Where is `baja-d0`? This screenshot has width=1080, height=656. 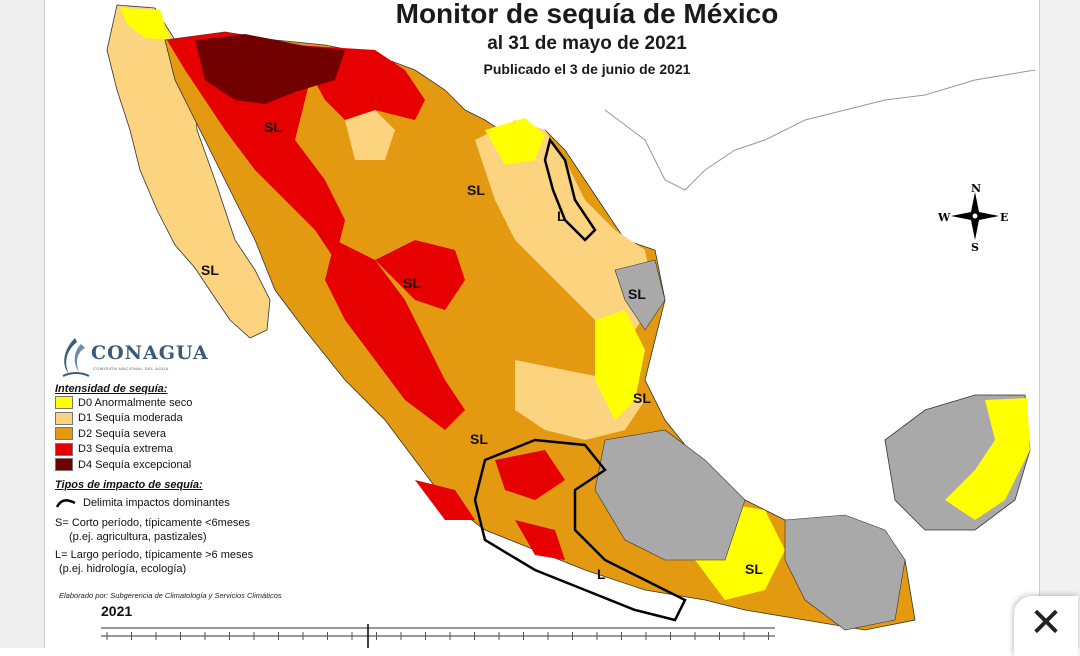 baja-d0 is located at coordinates (145, 24).